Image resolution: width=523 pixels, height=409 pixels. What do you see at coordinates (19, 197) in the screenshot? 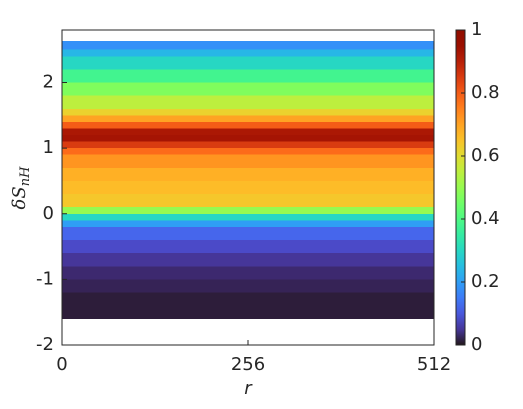
I see `y-label-main: δS` at bounding box center [19, 197].